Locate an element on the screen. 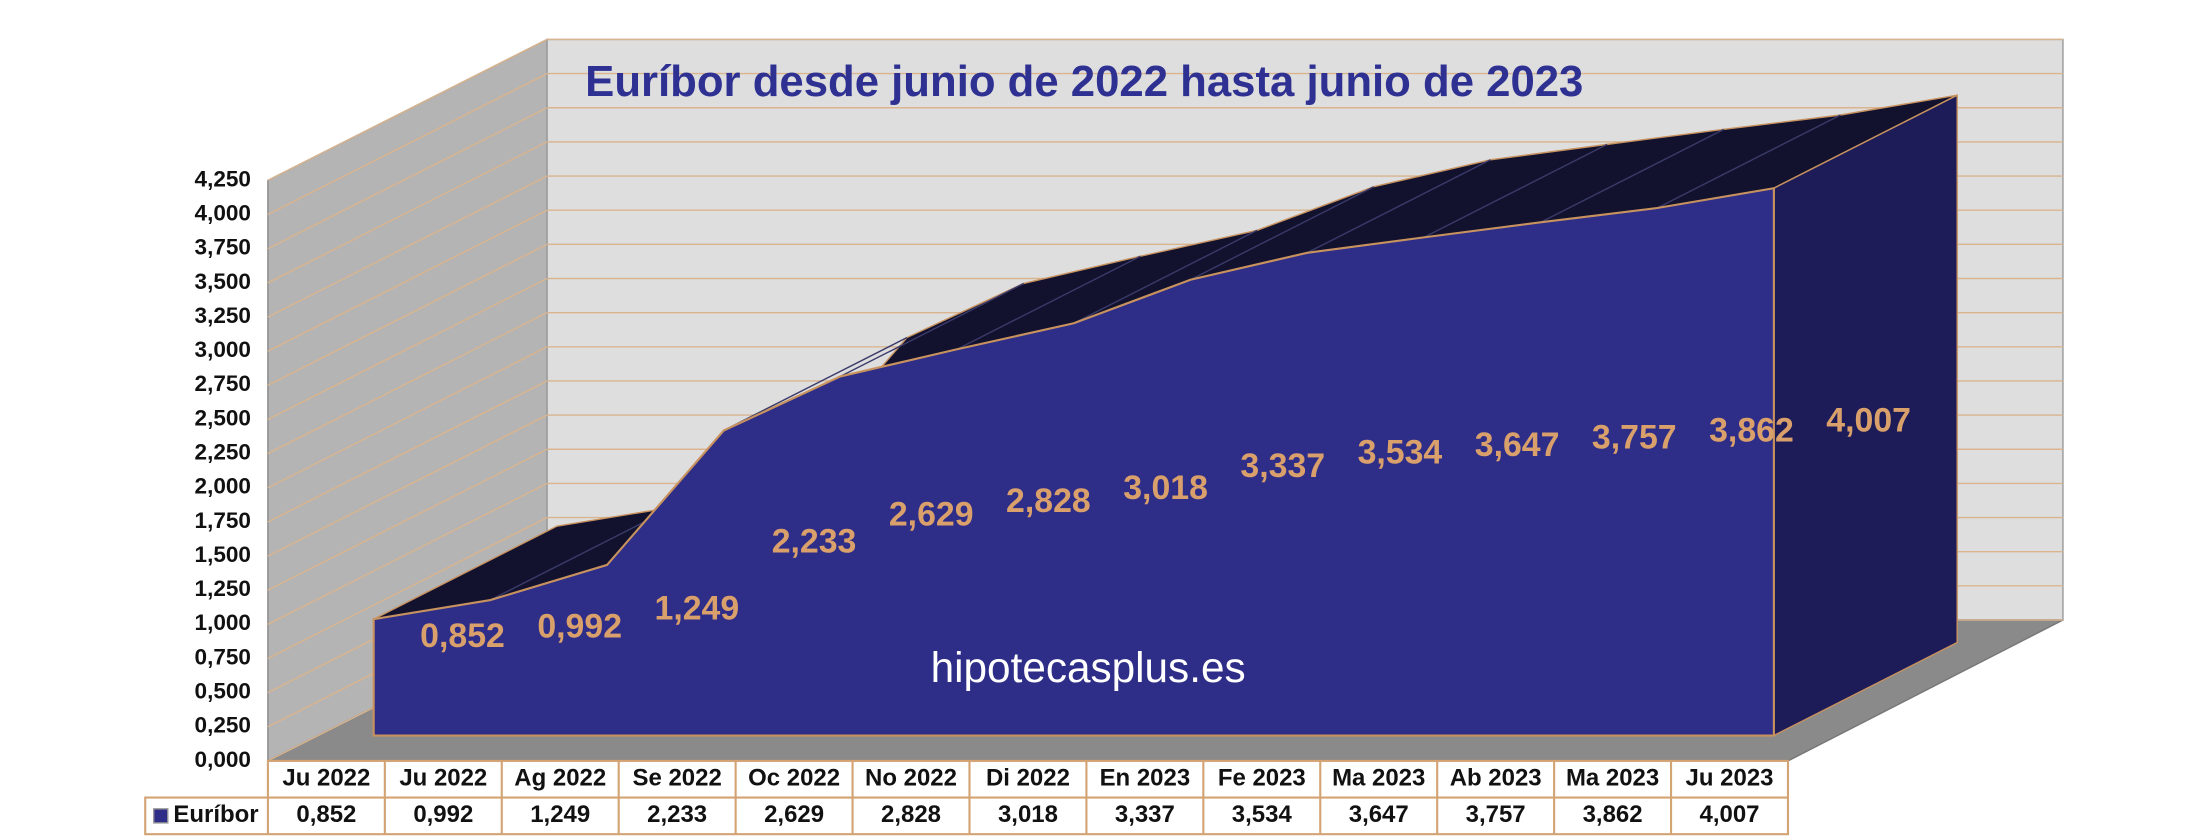 This screenshot has width=2211, height=837. data-label: 3,018 is located at coordinates (1165, 488).